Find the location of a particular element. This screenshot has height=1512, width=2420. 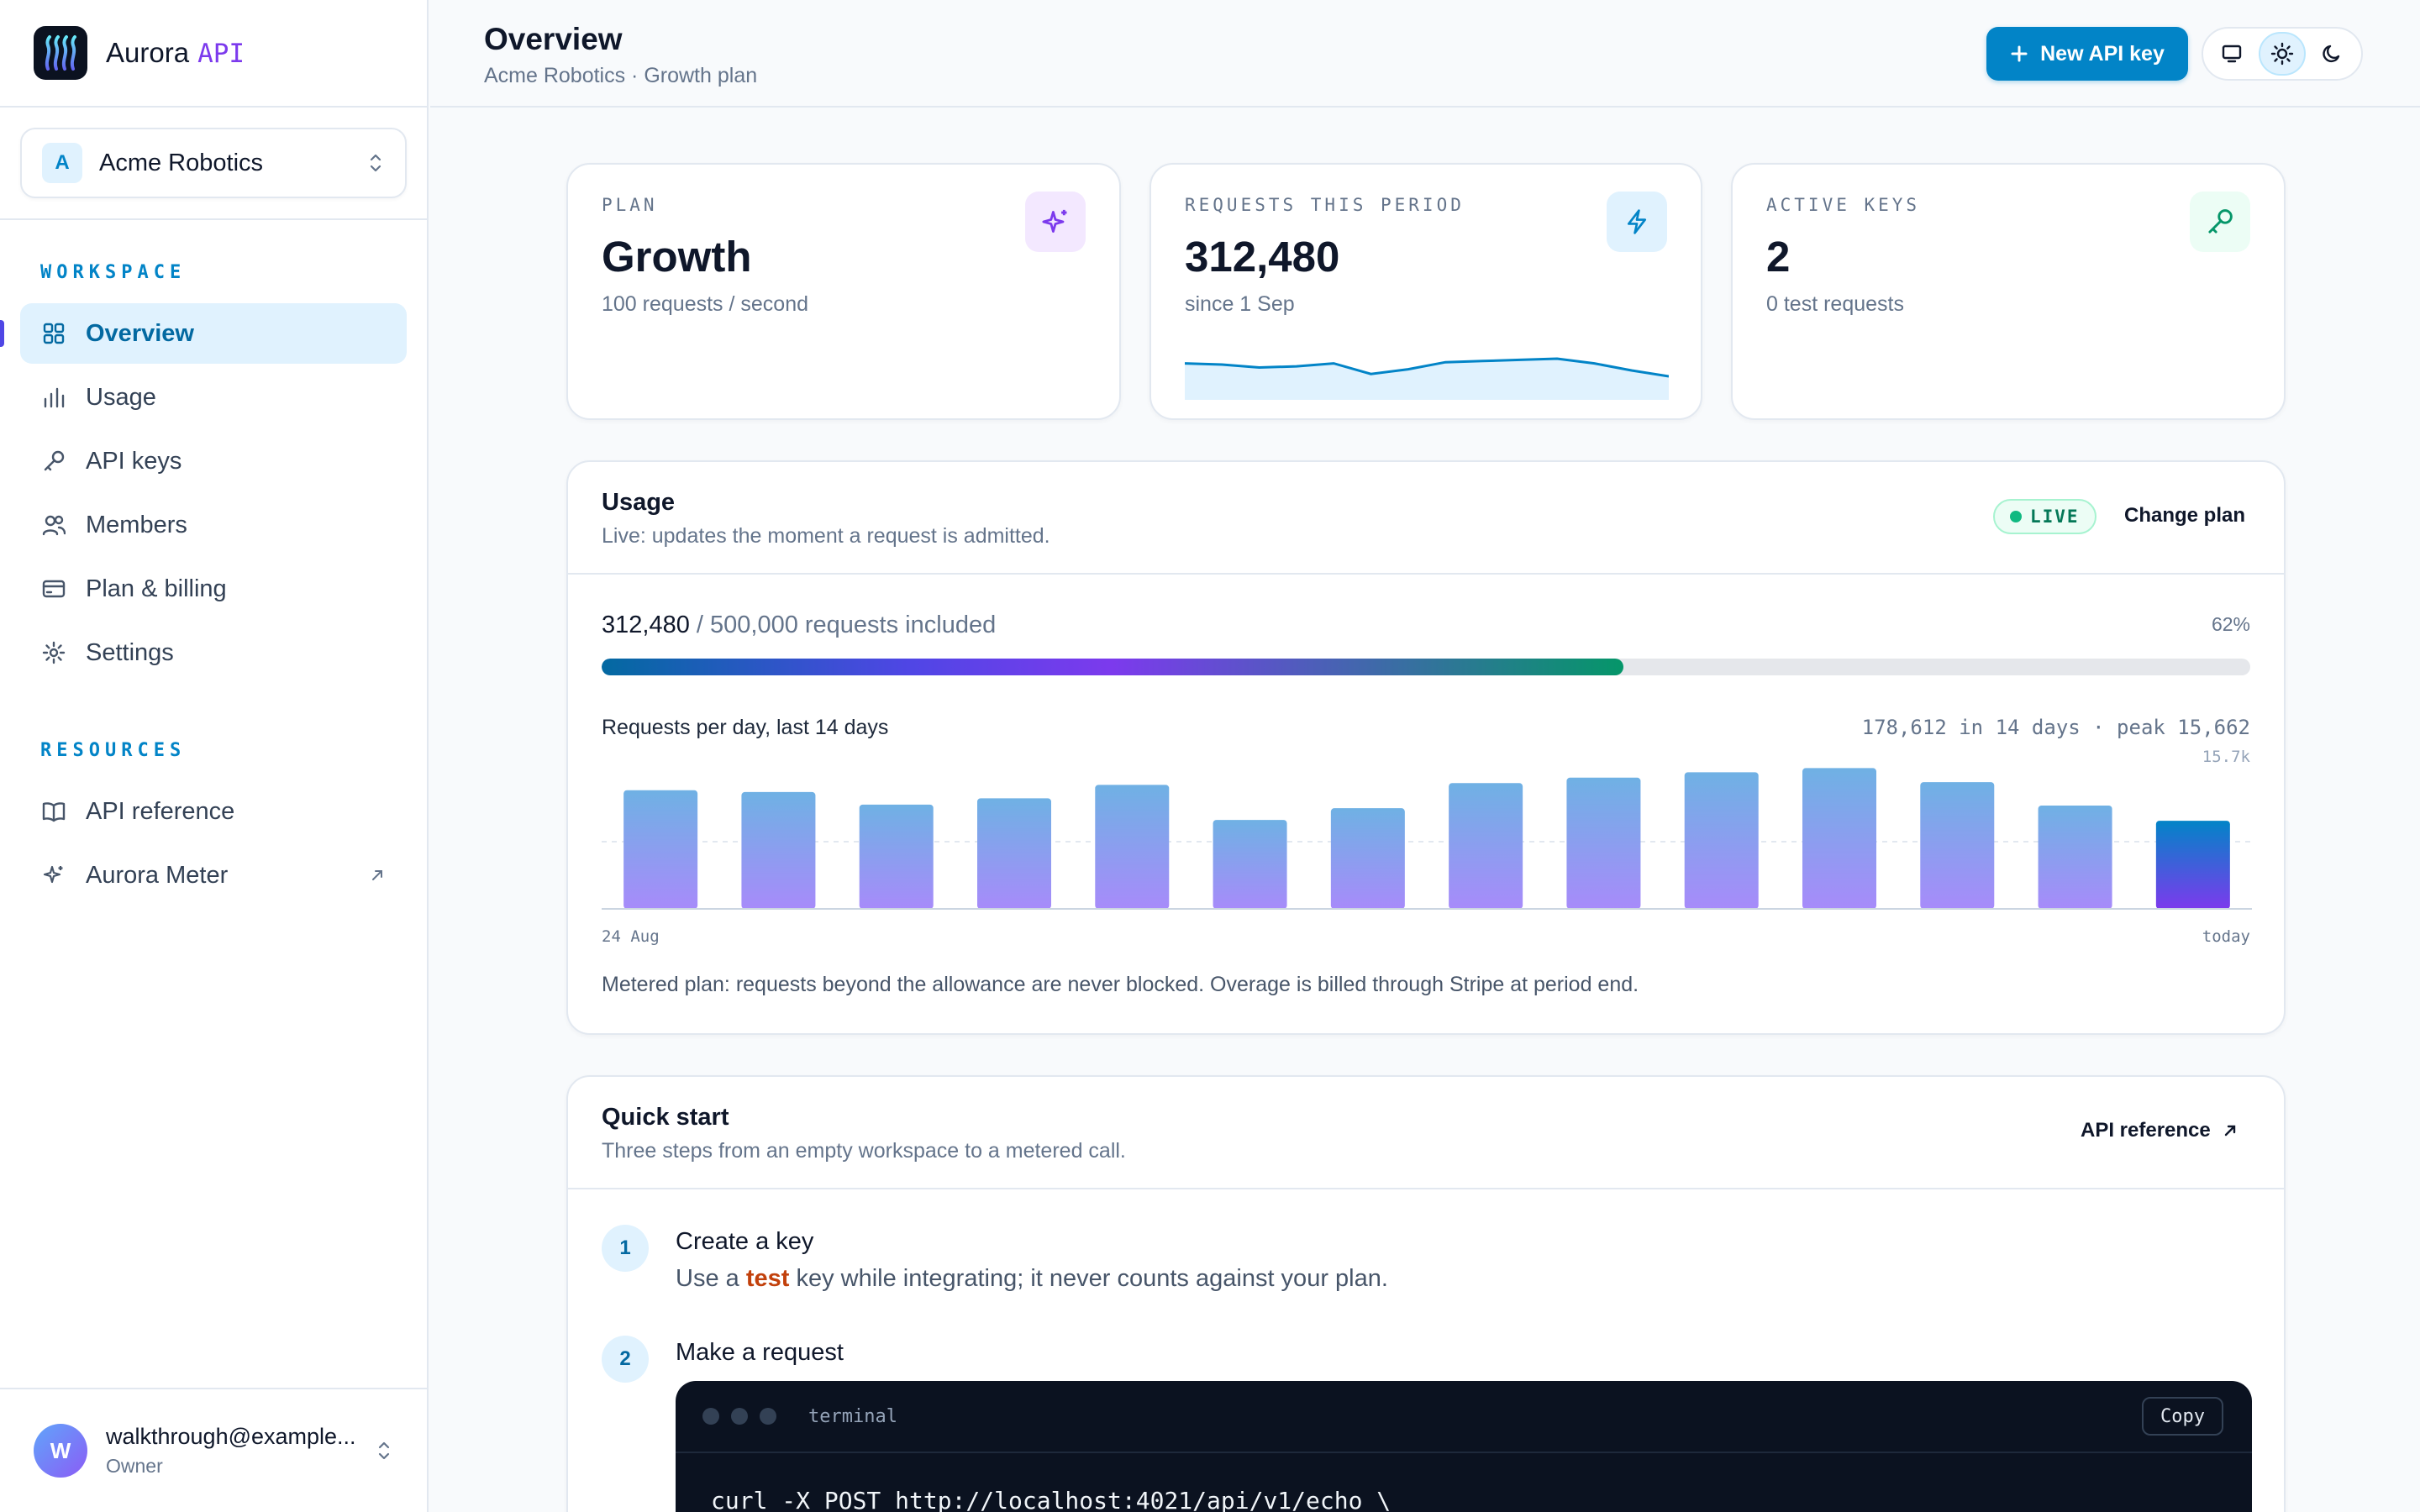

stat-label: ACTIVE KEYS is located at coordinates (1844, 205).